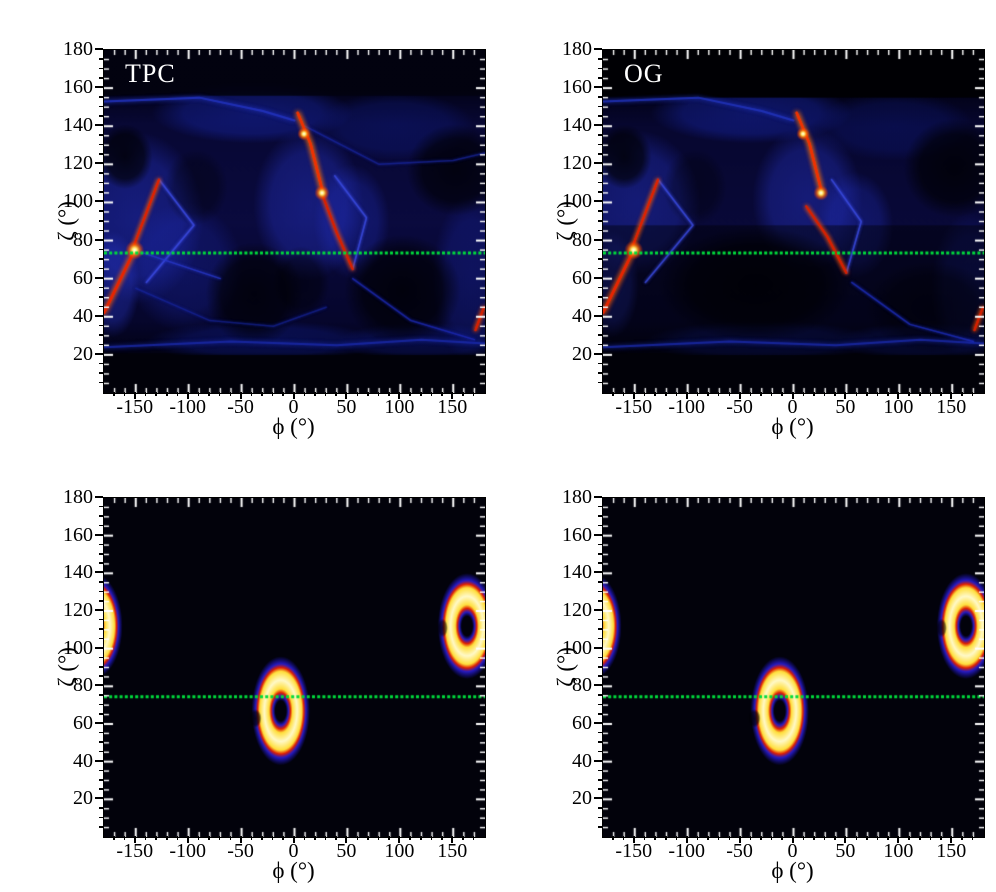 This screenshot has height=892, width=996. Describe the element at coordinates (294, 667) in the screenshot. I see `probability-left-heatmap-canvas` at that location.